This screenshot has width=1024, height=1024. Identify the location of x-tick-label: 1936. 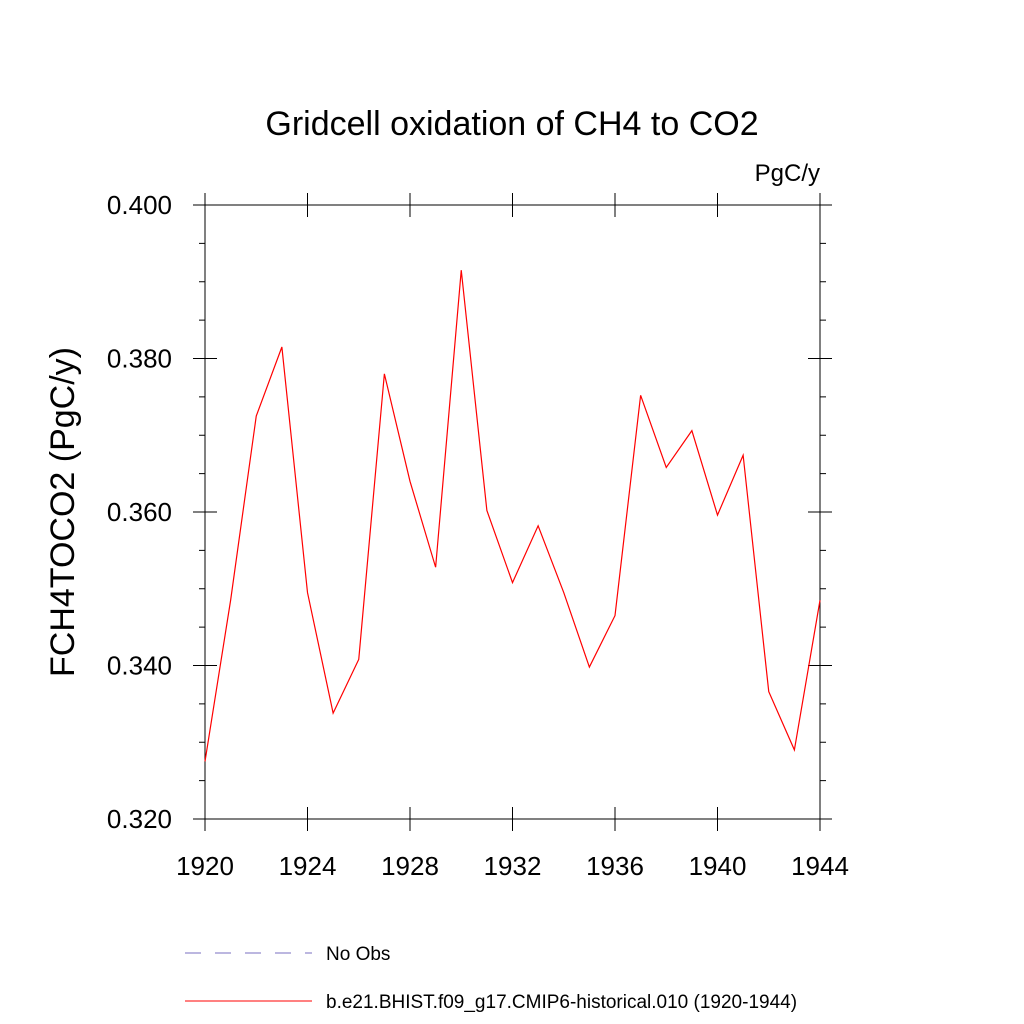
(615, 866).